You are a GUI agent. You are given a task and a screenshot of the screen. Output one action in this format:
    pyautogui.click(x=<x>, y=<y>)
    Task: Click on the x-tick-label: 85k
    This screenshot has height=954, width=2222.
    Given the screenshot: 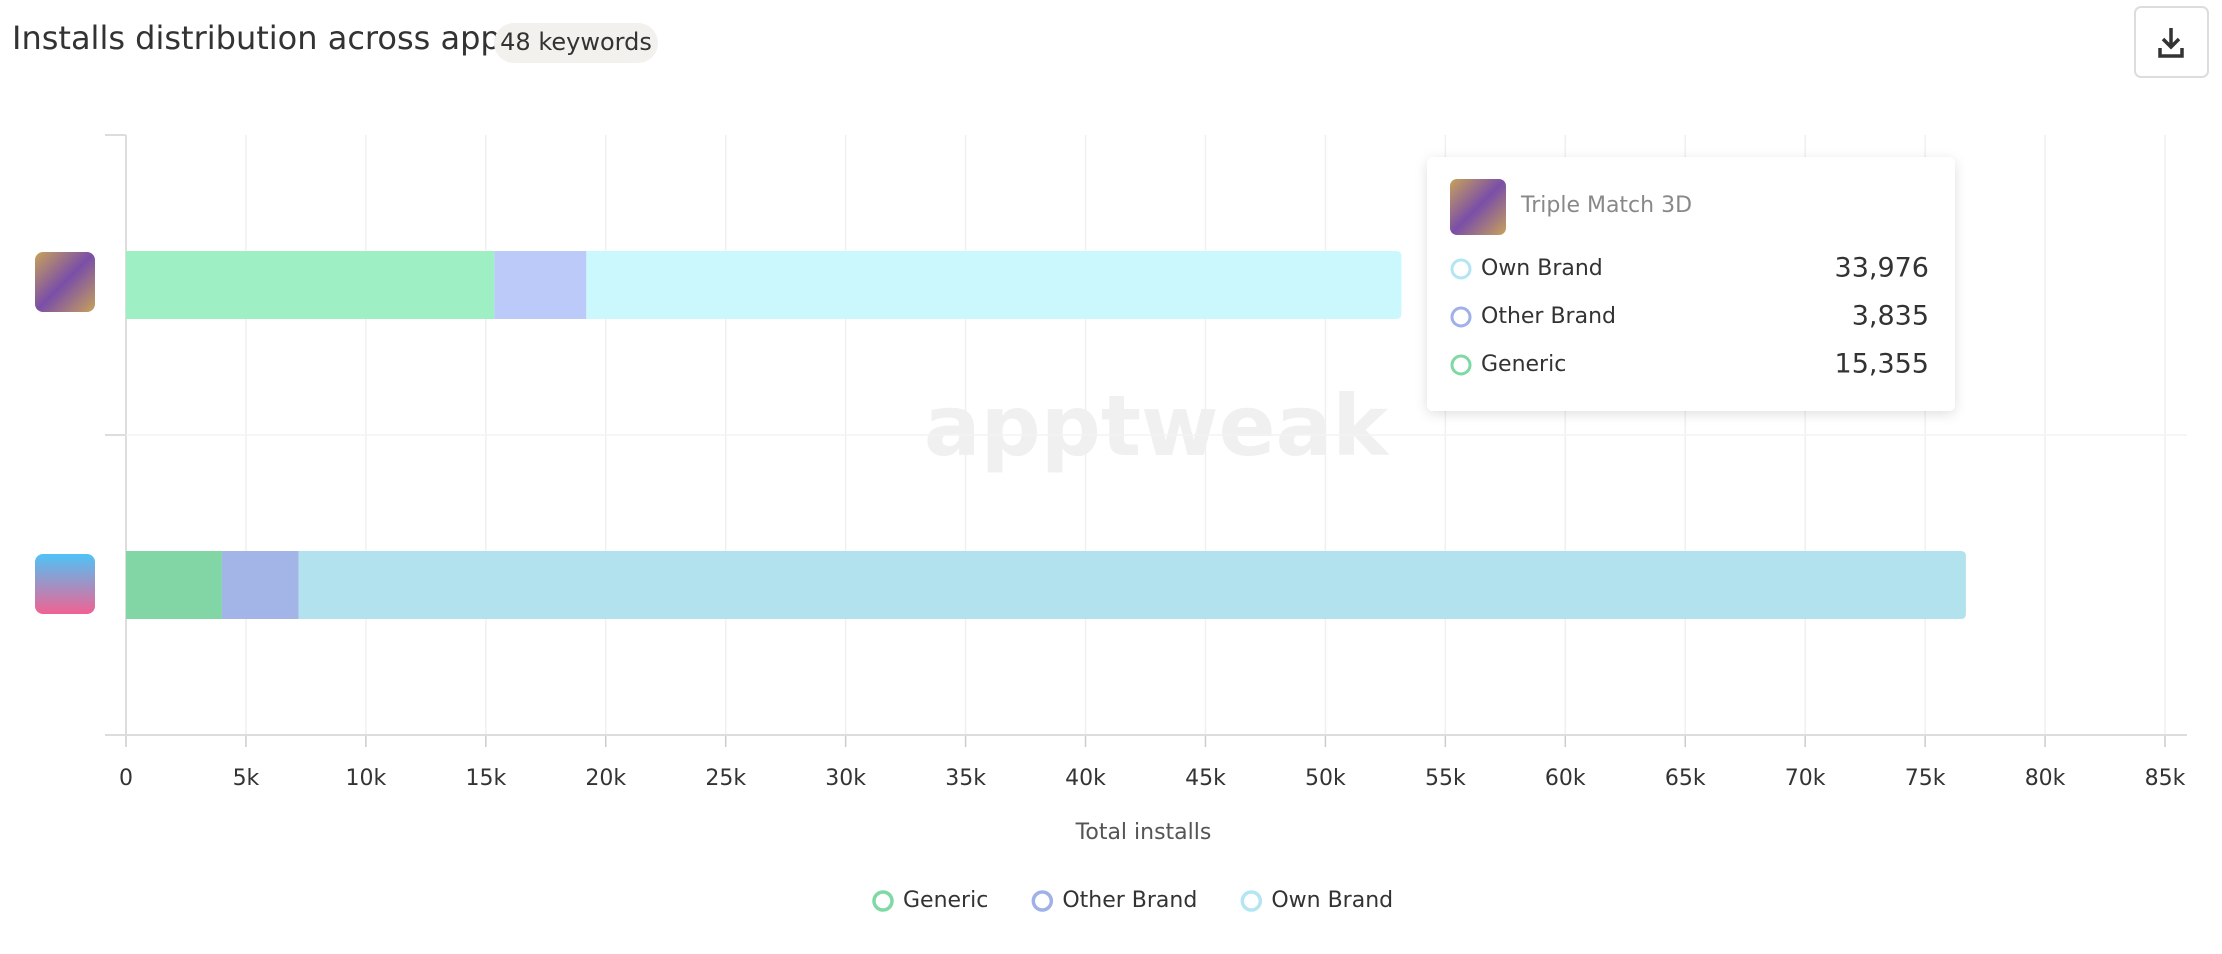 What is the action you would take?
    pyautogui.click(x=2165, y=778)
    